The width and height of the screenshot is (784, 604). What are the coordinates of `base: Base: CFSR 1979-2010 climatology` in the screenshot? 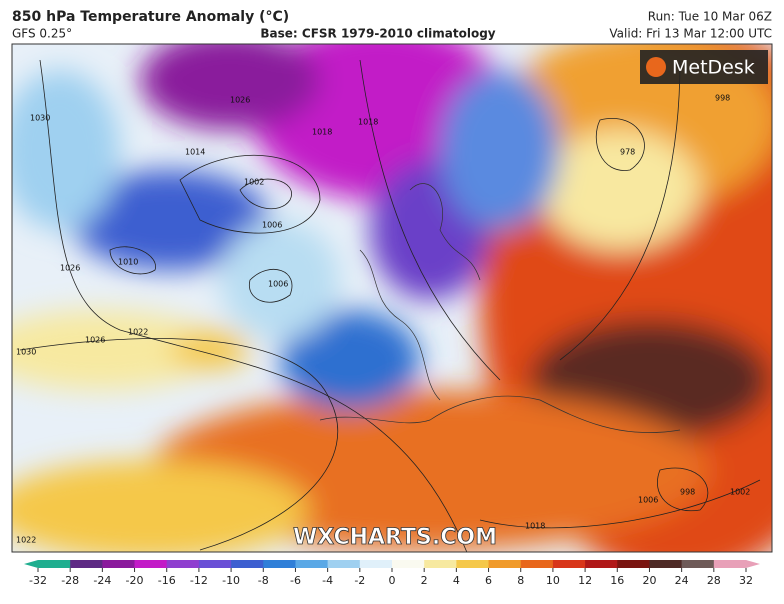 It's located at (377, 34).